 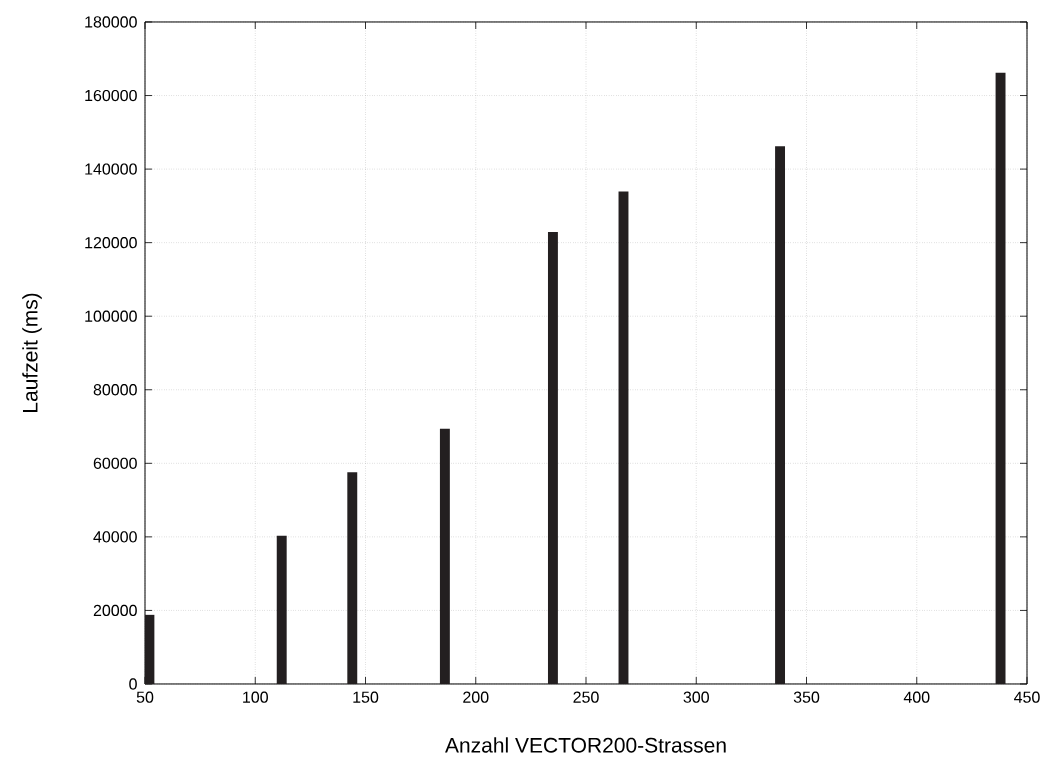 What do you see at coordinates (696, 697) in the screenshot?
I see `x-tick-label: 300` at bounding box center [696, 697].